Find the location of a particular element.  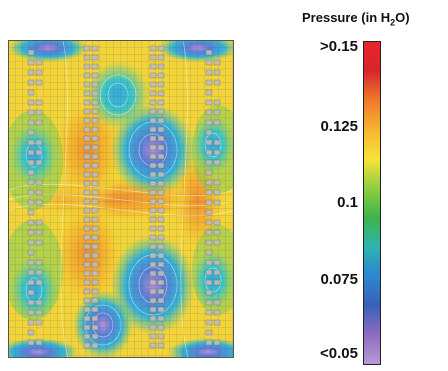

legend-title-main: Pressure (in H is located at coordinates (346, 17).